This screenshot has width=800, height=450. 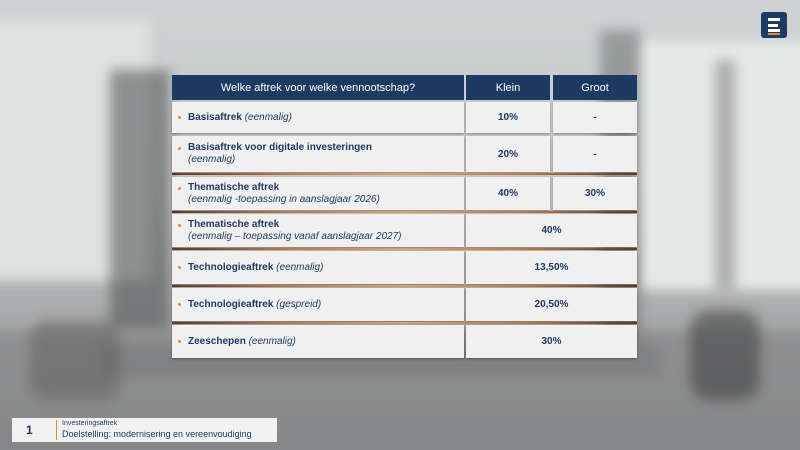 I want to click on row-name: Basisaftrek, so click(x=215, y=117).